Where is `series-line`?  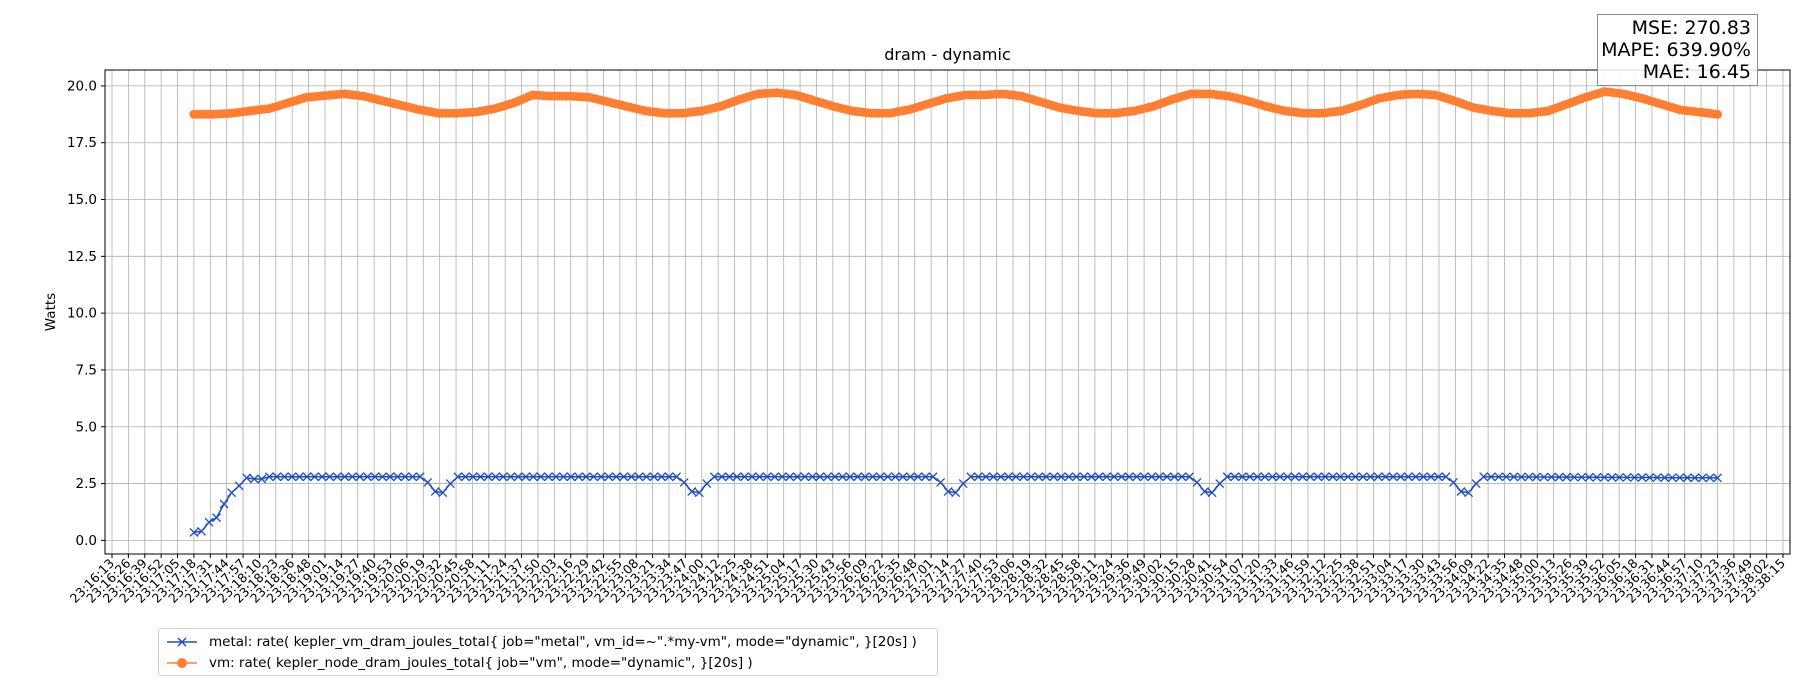 series-line is located at coordinates (955, 504).